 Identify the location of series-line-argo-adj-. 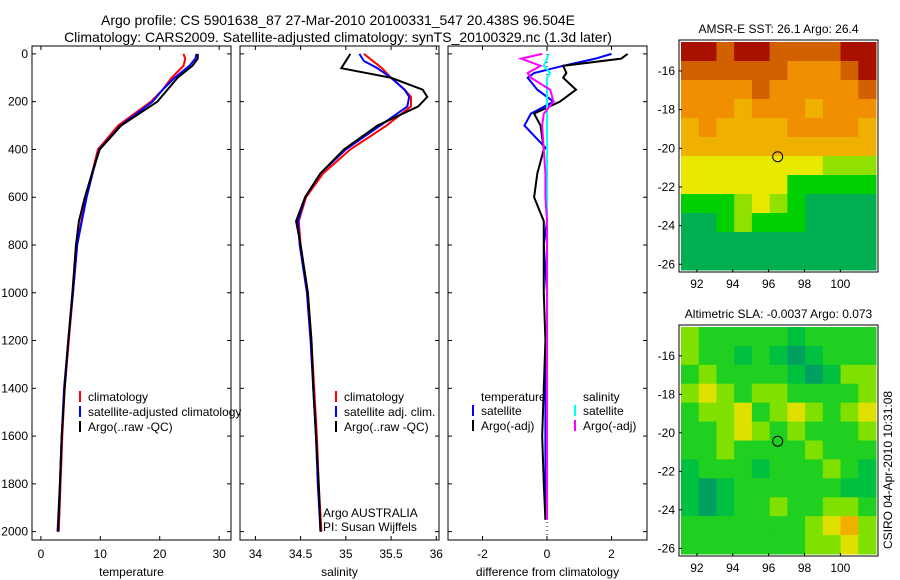
(580, 286).